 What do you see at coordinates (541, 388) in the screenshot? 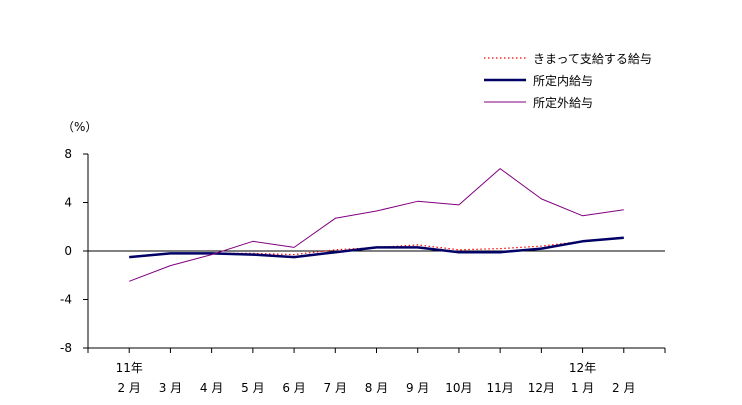
I see `x-tick-label: 12月` at bounding box center [541, 388].